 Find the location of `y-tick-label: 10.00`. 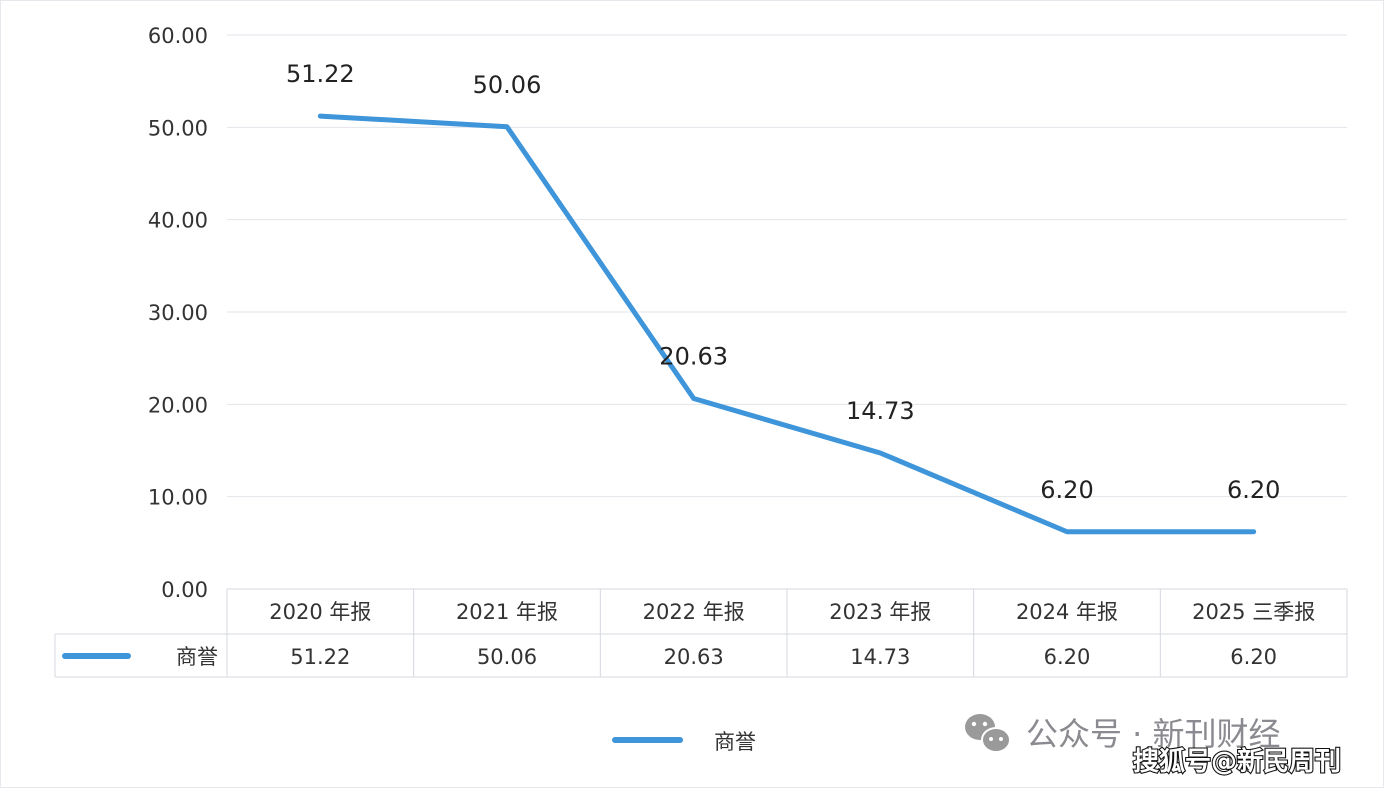

y-tick-label: 10.00 is located at coordinates (178, 498).